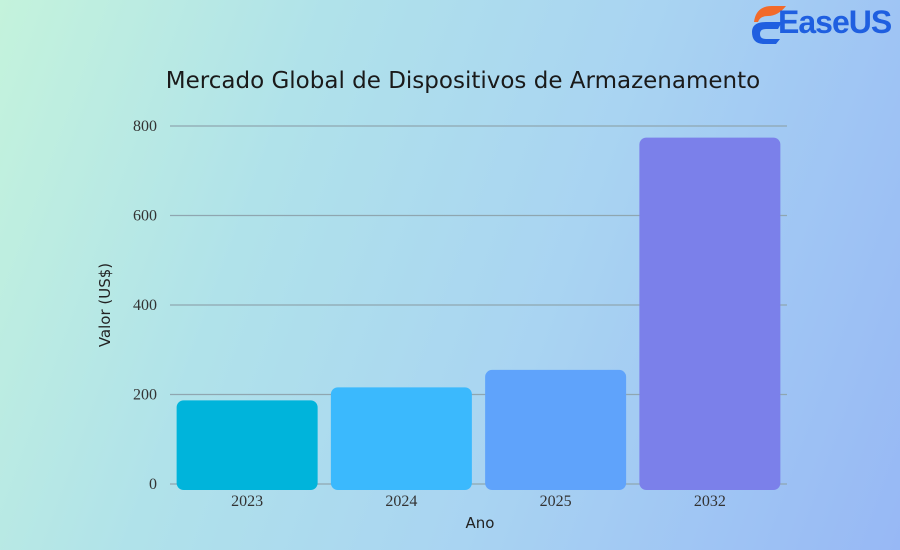  I want to click on bar-2024, so click(401, 438).